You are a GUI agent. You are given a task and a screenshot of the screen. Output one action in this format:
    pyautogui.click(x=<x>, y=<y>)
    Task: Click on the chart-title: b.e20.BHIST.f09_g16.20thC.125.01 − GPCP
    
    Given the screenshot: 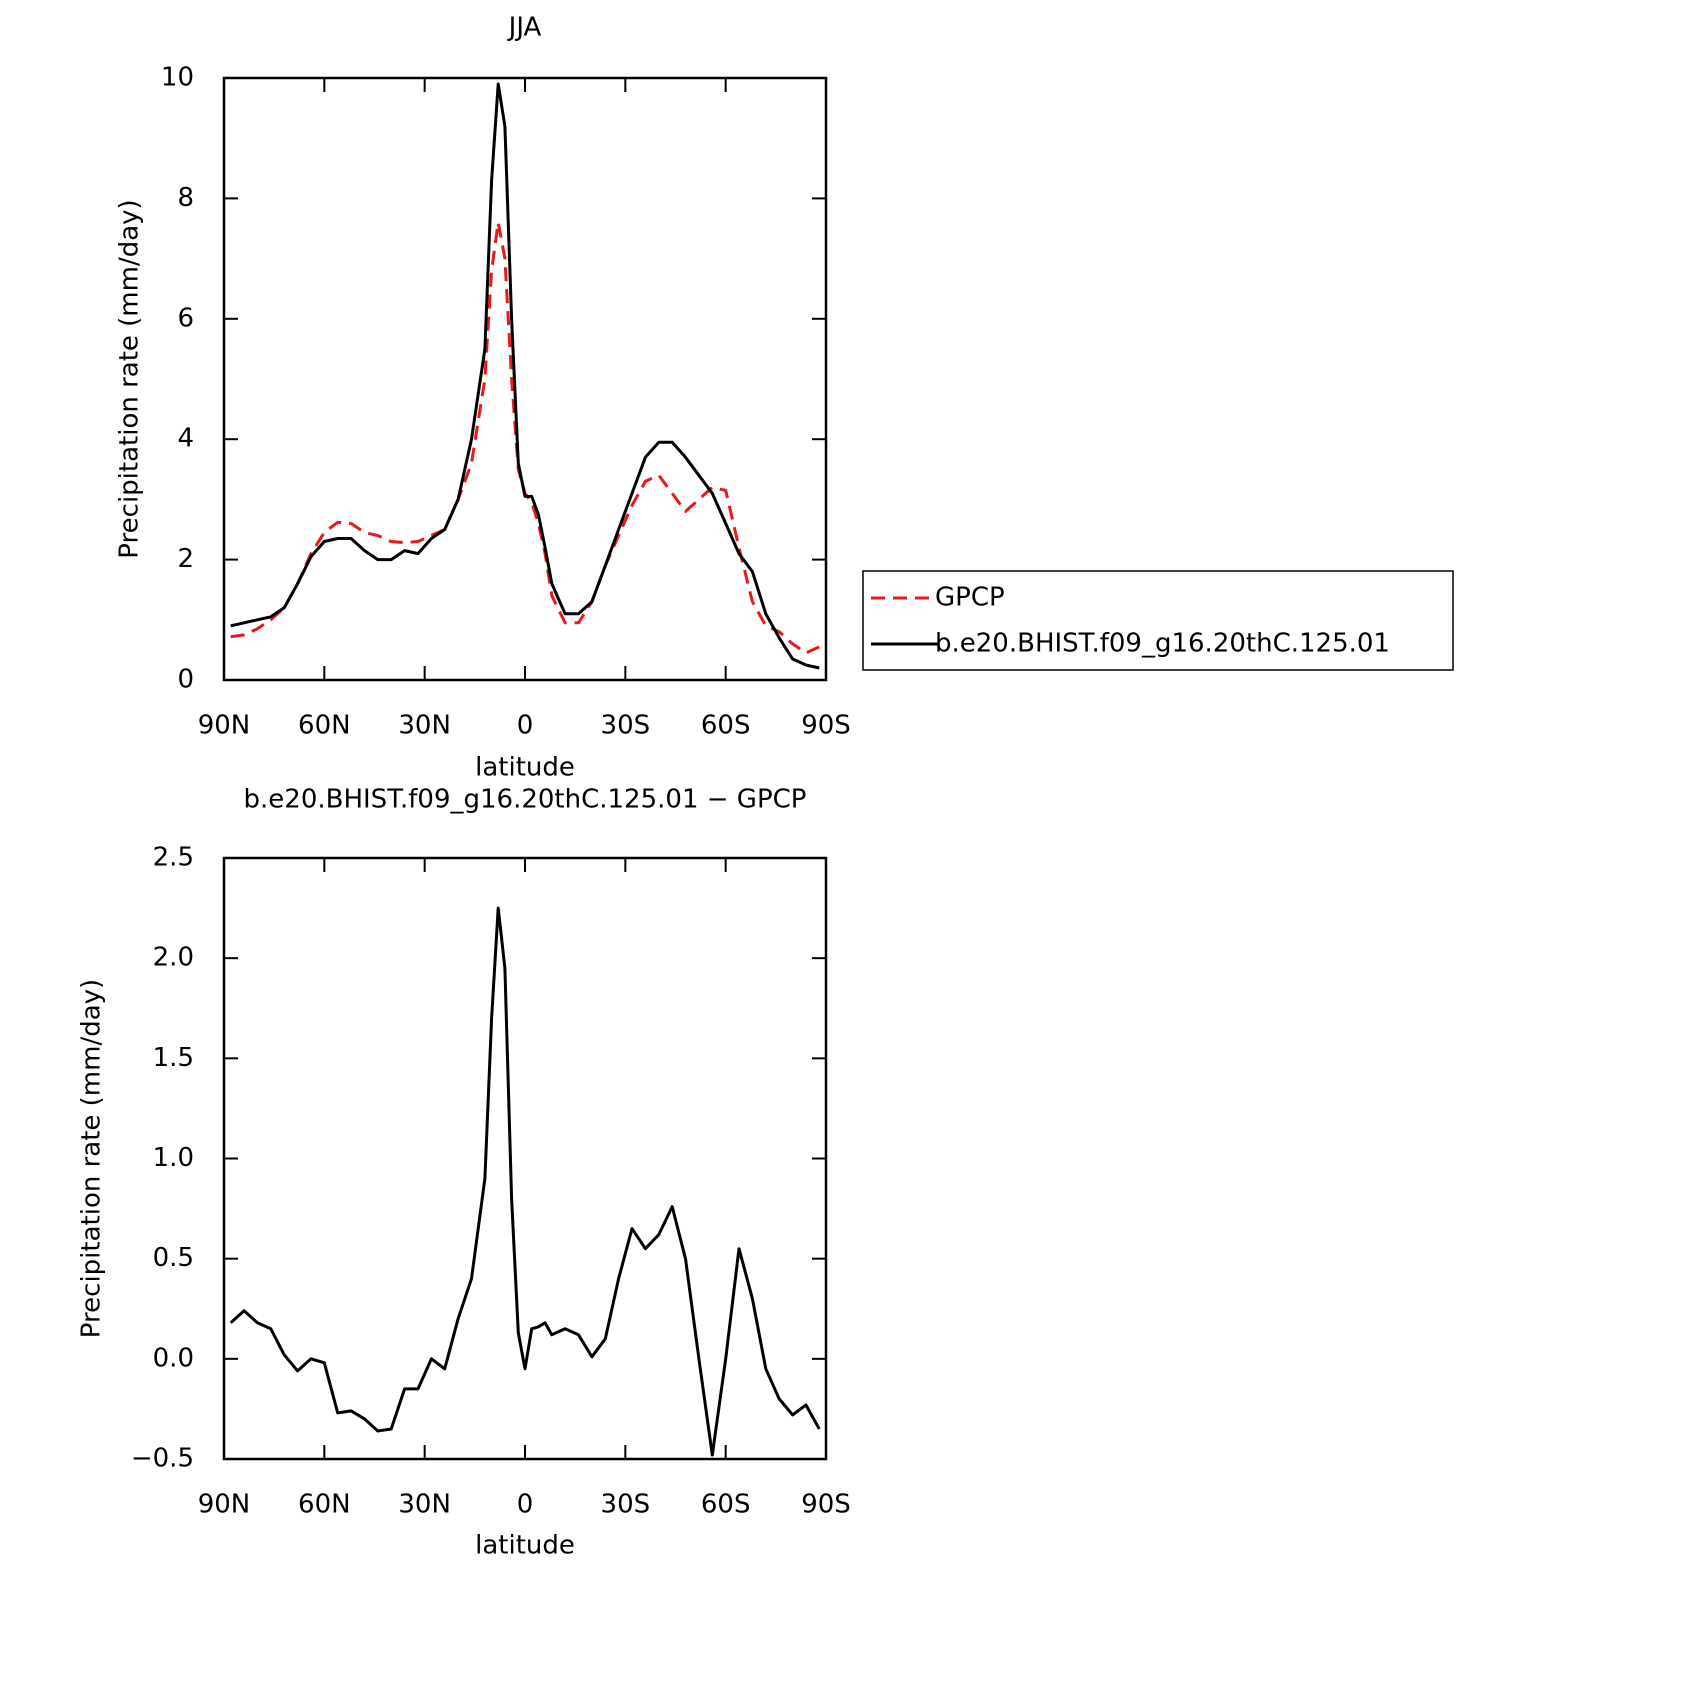 What is the action you would take?
    pyautogui.click(x=525, y=800)
    